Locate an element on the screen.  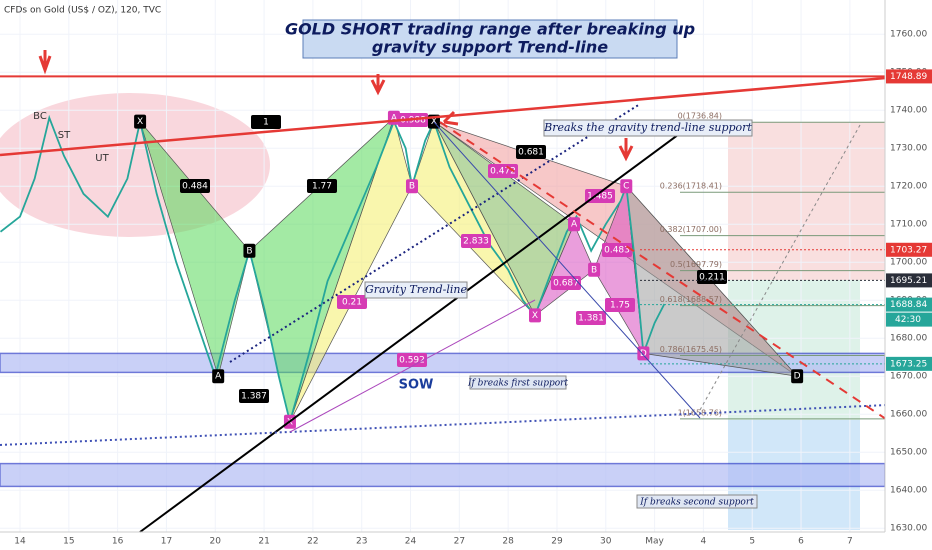
annotation: UT is located at coordinates (102, 158).